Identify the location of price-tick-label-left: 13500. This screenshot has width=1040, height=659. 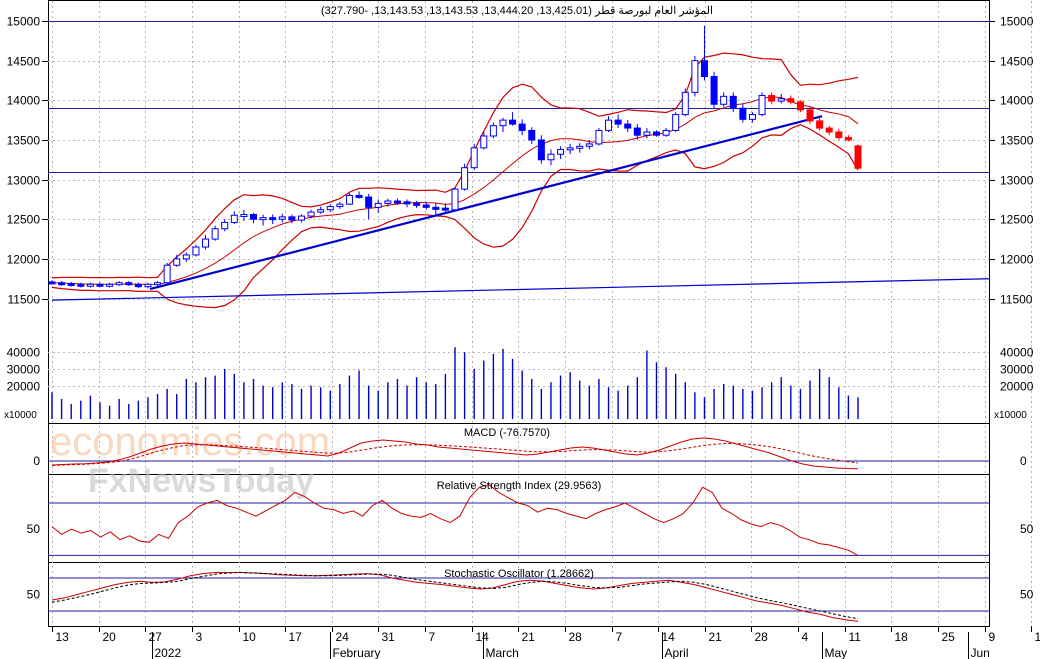
(24, 141).